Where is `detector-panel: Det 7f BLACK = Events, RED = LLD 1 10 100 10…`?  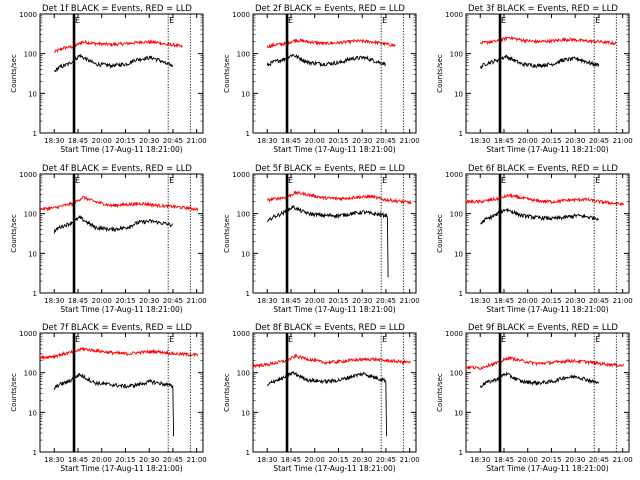
detector-panel: Det 7f BLACK = Events, RED = LLD 1 10 100 10… is located at coordinates (108, 398).